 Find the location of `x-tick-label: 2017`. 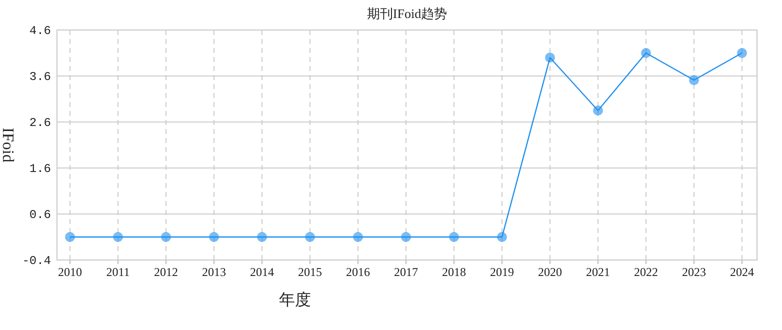

x-tick-label: 2017 is located at coordinates (406, 272).